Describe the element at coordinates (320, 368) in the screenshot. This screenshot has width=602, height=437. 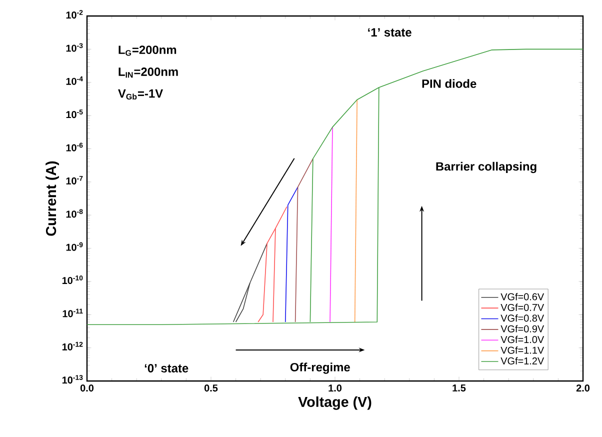
I see `annotation: Off-regime` at that location.